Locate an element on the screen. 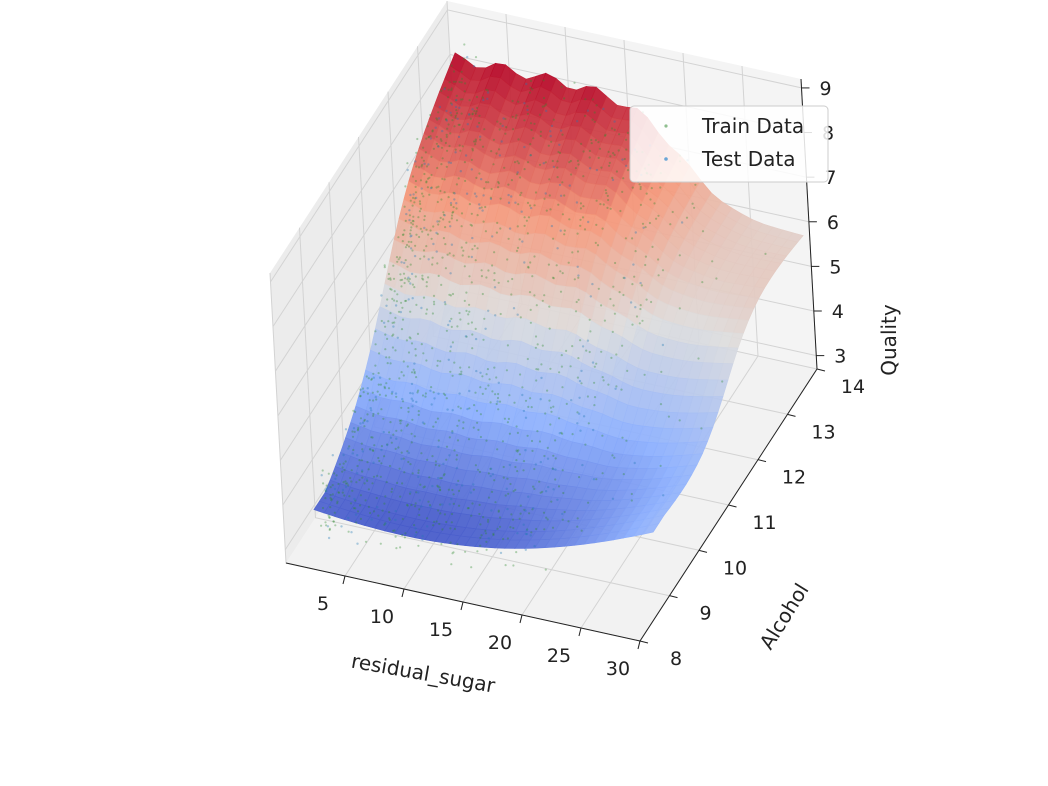 The height and width of the screenshot is (786, 1048). y-axis-label: Alcohol is located at coordinates (784, 616).